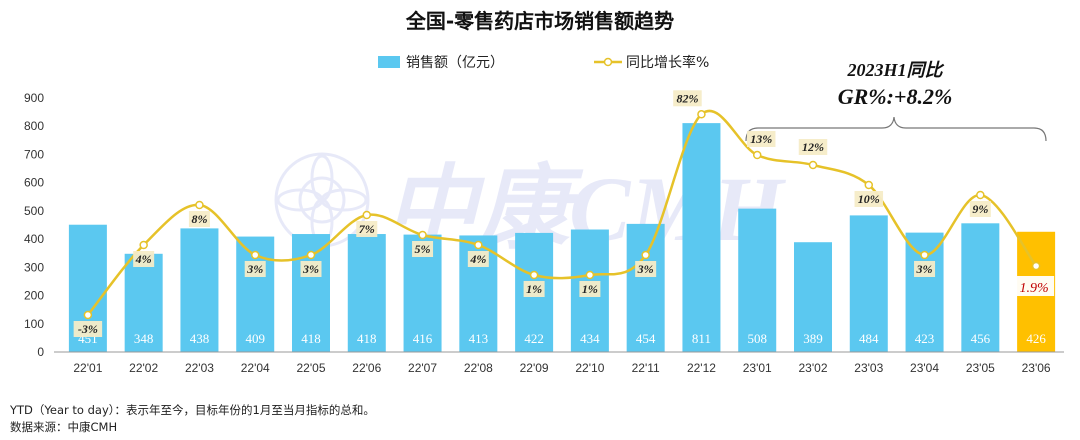 This screenshot has width=1080, height=440. Describe the element at coordinates (254, 269) in the screenshot. I see `yoy-label-22'04: 3%` at that location.